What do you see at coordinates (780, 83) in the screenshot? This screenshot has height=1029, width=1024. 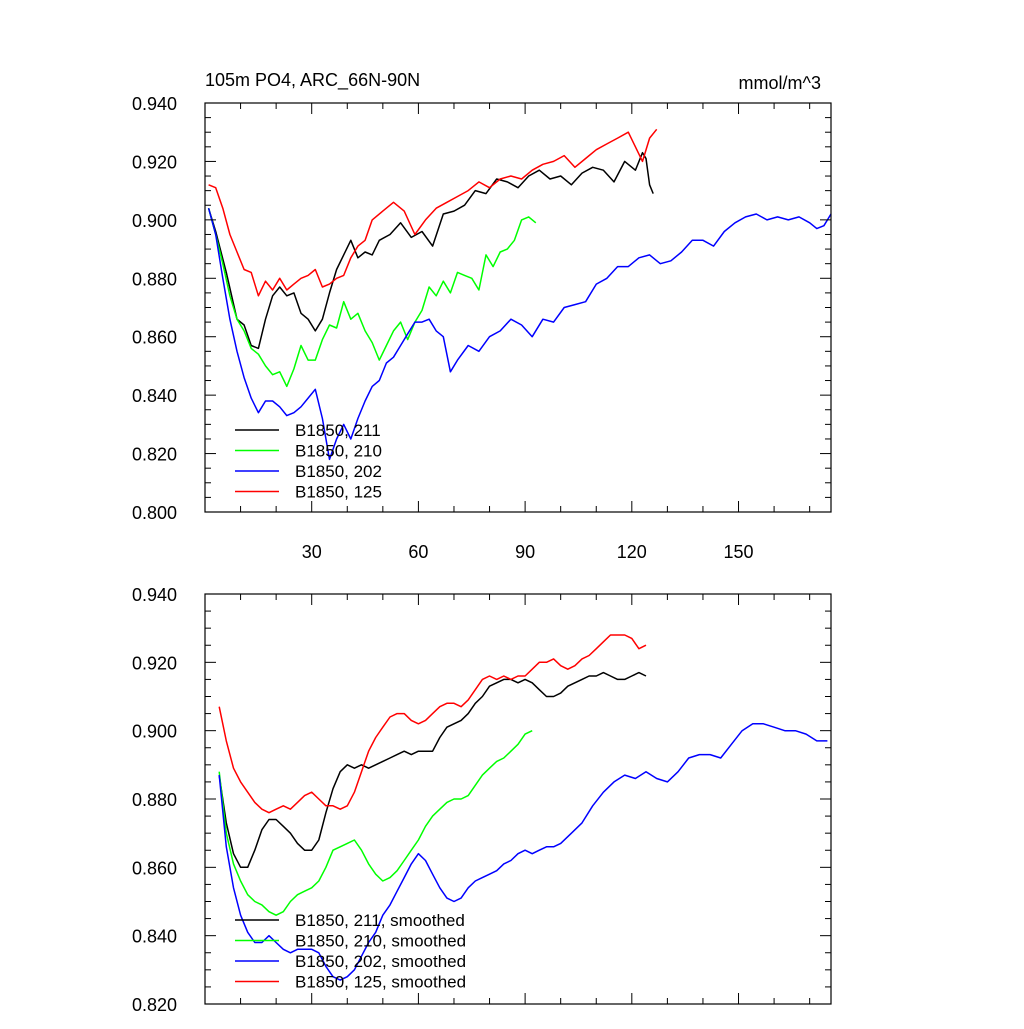 I see `units-label: mmol/m^3` at bounding box center [780, 83].